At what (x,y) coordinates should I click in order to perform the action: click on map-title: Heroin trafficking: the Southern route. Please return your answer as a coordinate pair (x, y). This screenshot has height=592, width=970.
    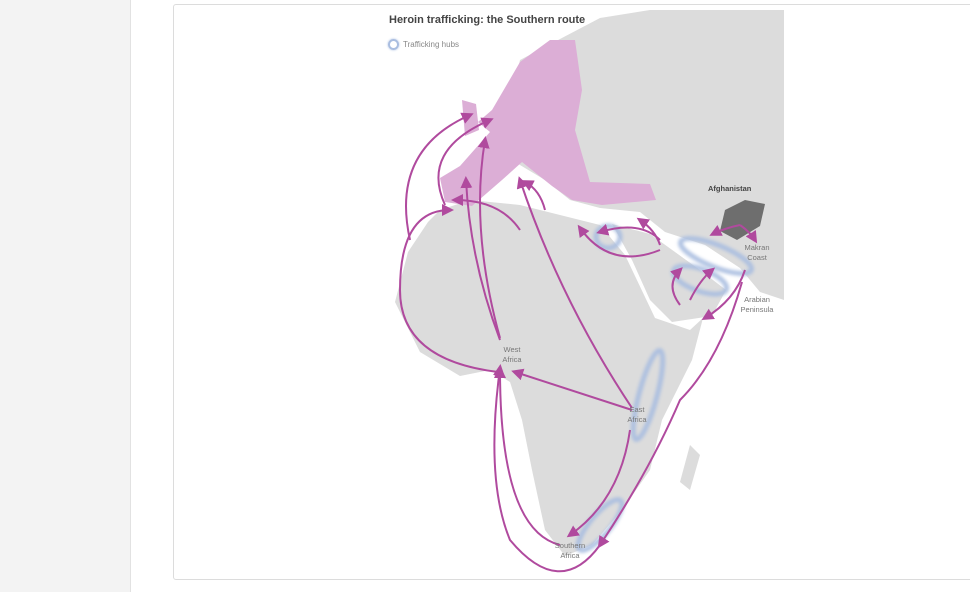
    Looking at the image, I should click on (487, 20).